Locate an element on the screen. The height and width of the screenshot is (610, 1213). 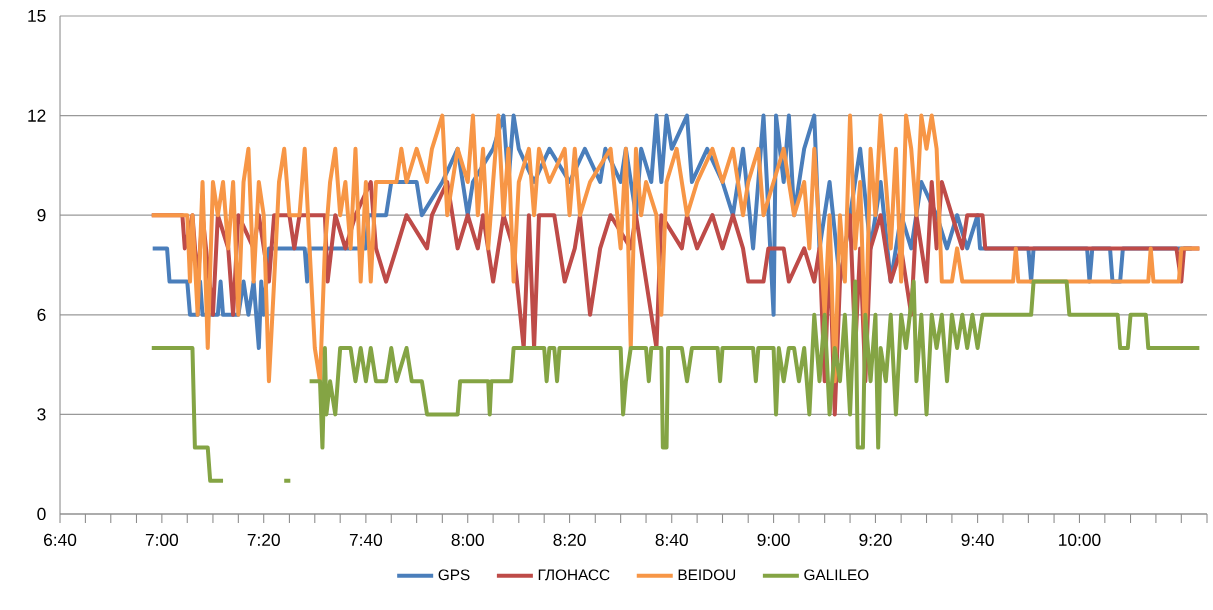
x-tick-label: 6:40 is located at coordinates (60, 539).